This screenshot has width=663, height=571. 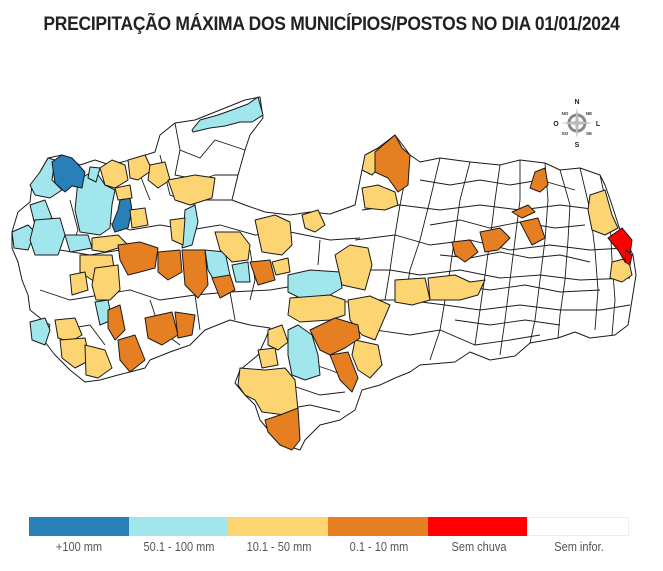 What do you see at coordinates (79, 547) in the screenshot?
I see `legend-label-above-100mm: +100 mm` at bounding box center [79, 547].